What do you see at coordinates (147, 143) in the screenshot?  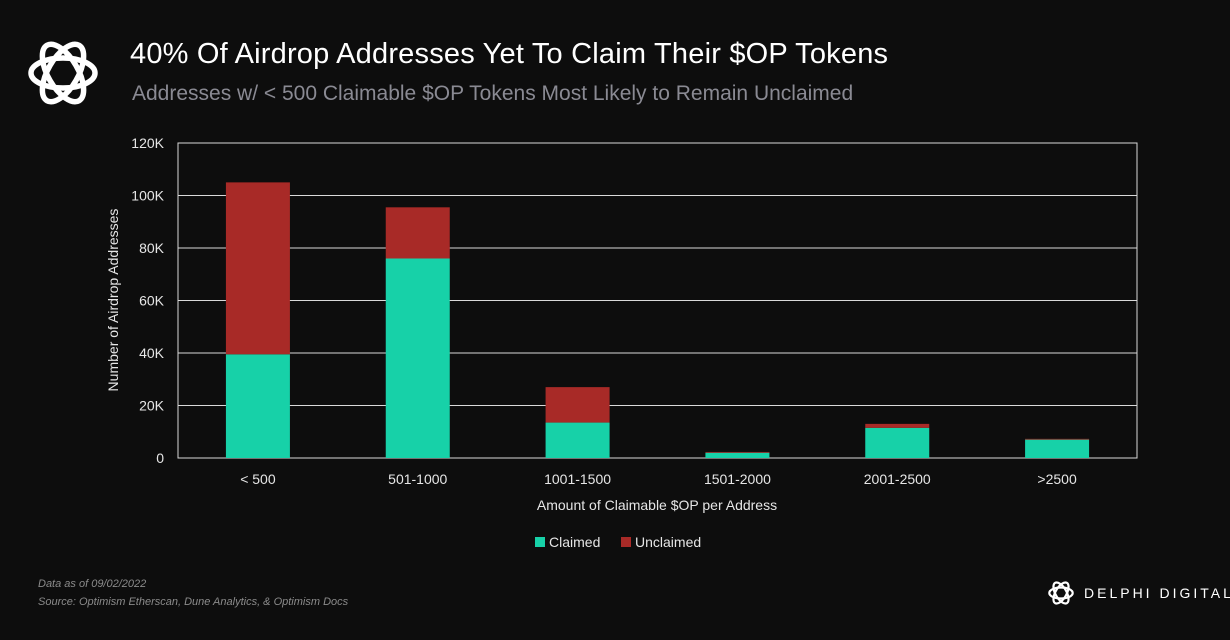 I see `y-tick-label: 120K` at bounding box center [147, 143].